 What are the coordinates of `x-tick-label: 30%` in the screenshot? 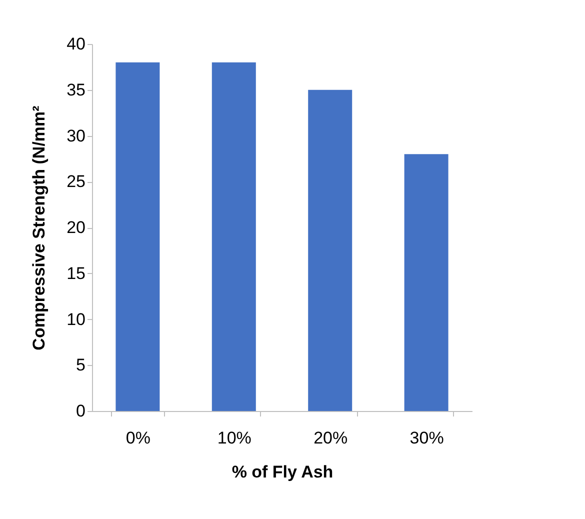 It's located at (427, 438).